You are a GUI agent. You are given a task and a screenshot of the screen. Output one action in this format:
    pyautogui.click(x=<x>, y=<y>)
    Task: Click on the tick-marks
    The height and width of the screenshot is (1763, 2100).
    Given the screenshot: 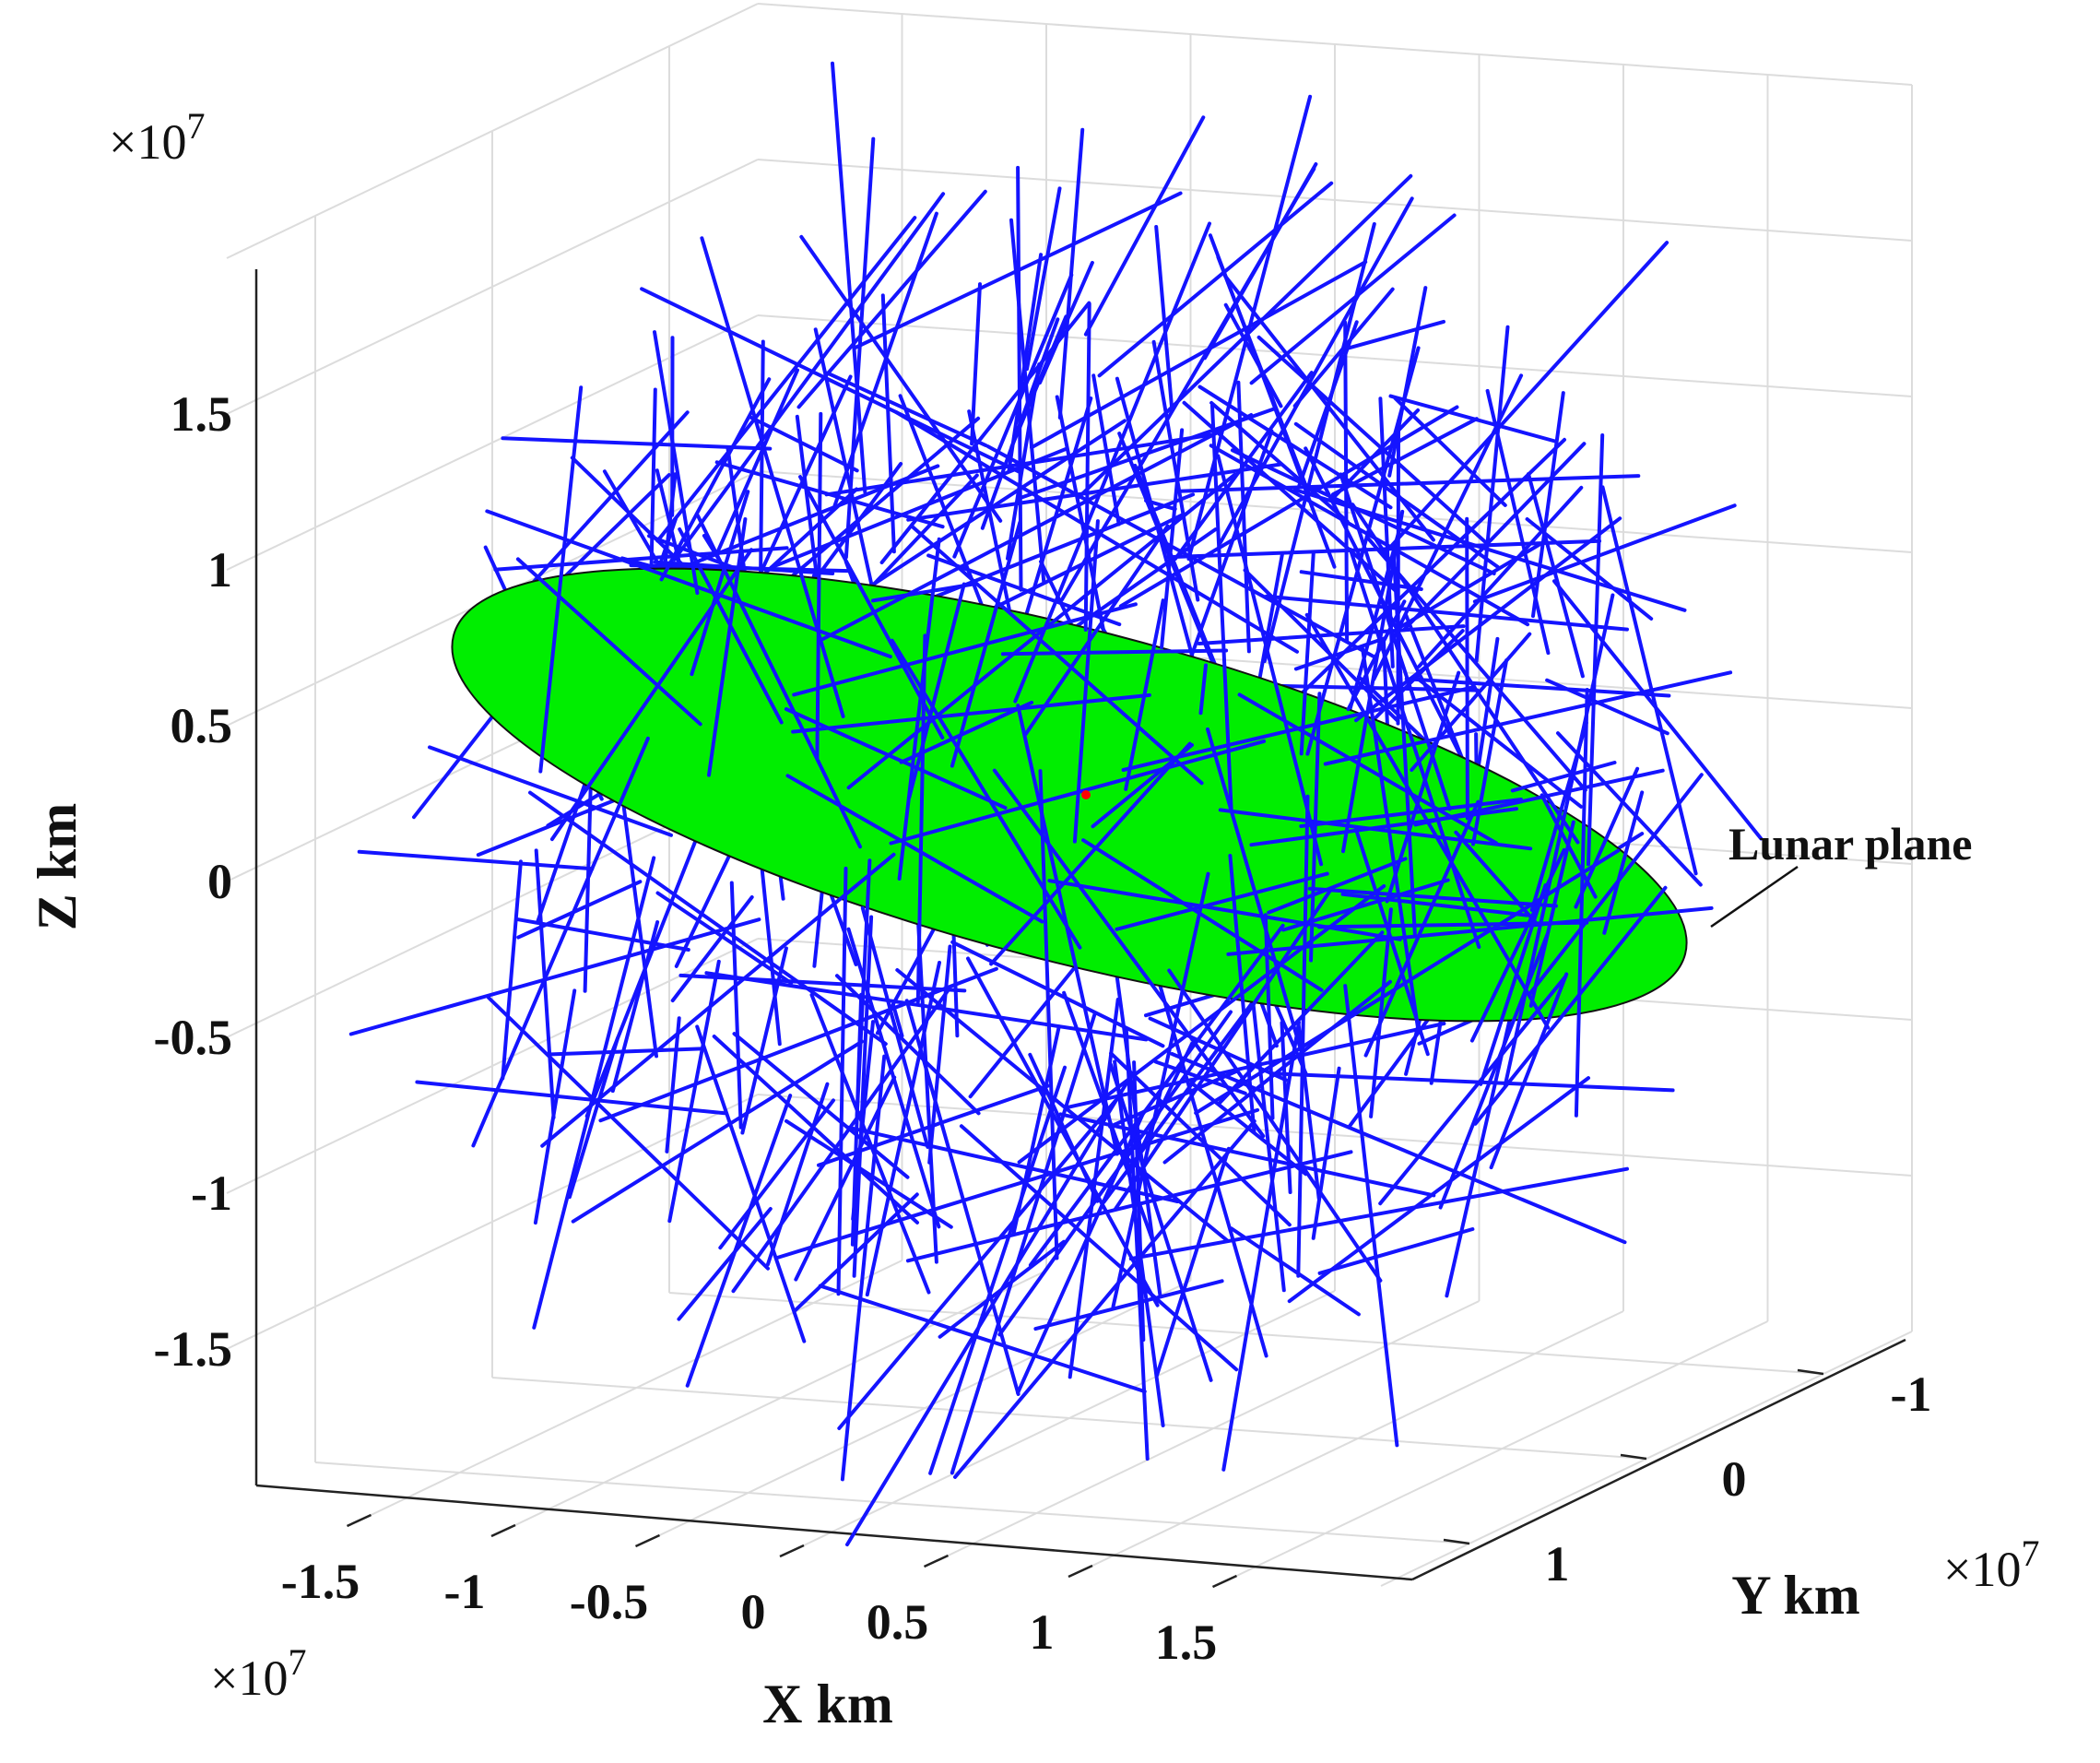 What is the action you would take?
    pyautogui.click(x=1085, y=1479)
    